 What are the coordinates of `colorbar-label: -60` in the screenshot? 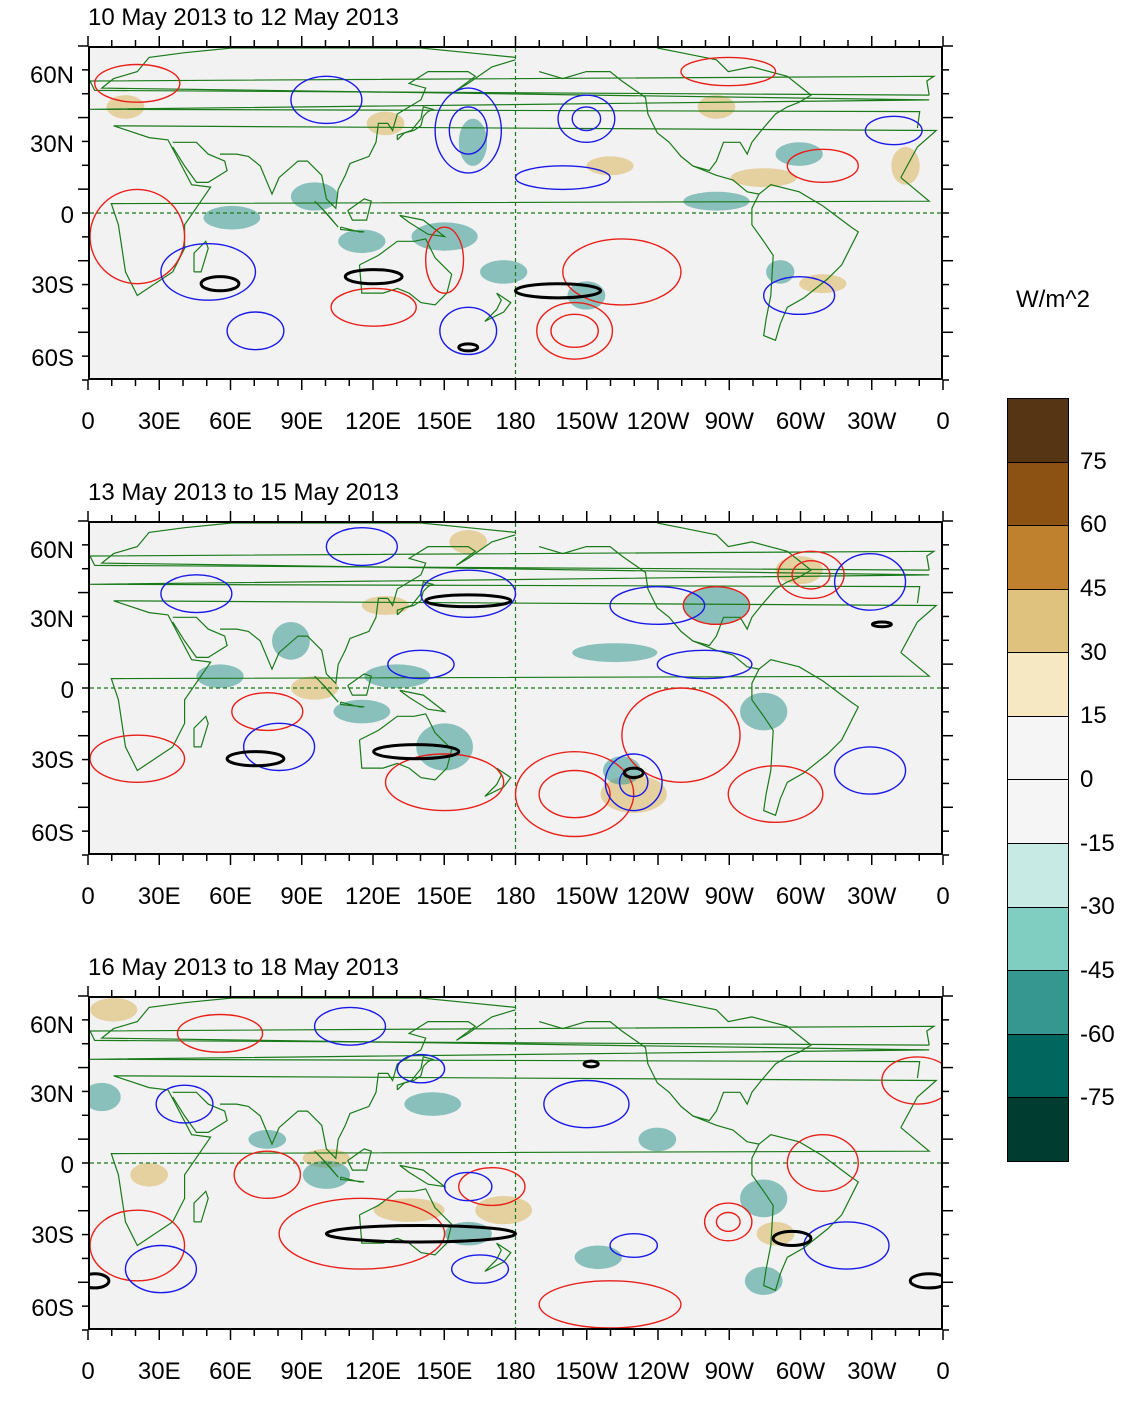 It's located at (1097, 1034).